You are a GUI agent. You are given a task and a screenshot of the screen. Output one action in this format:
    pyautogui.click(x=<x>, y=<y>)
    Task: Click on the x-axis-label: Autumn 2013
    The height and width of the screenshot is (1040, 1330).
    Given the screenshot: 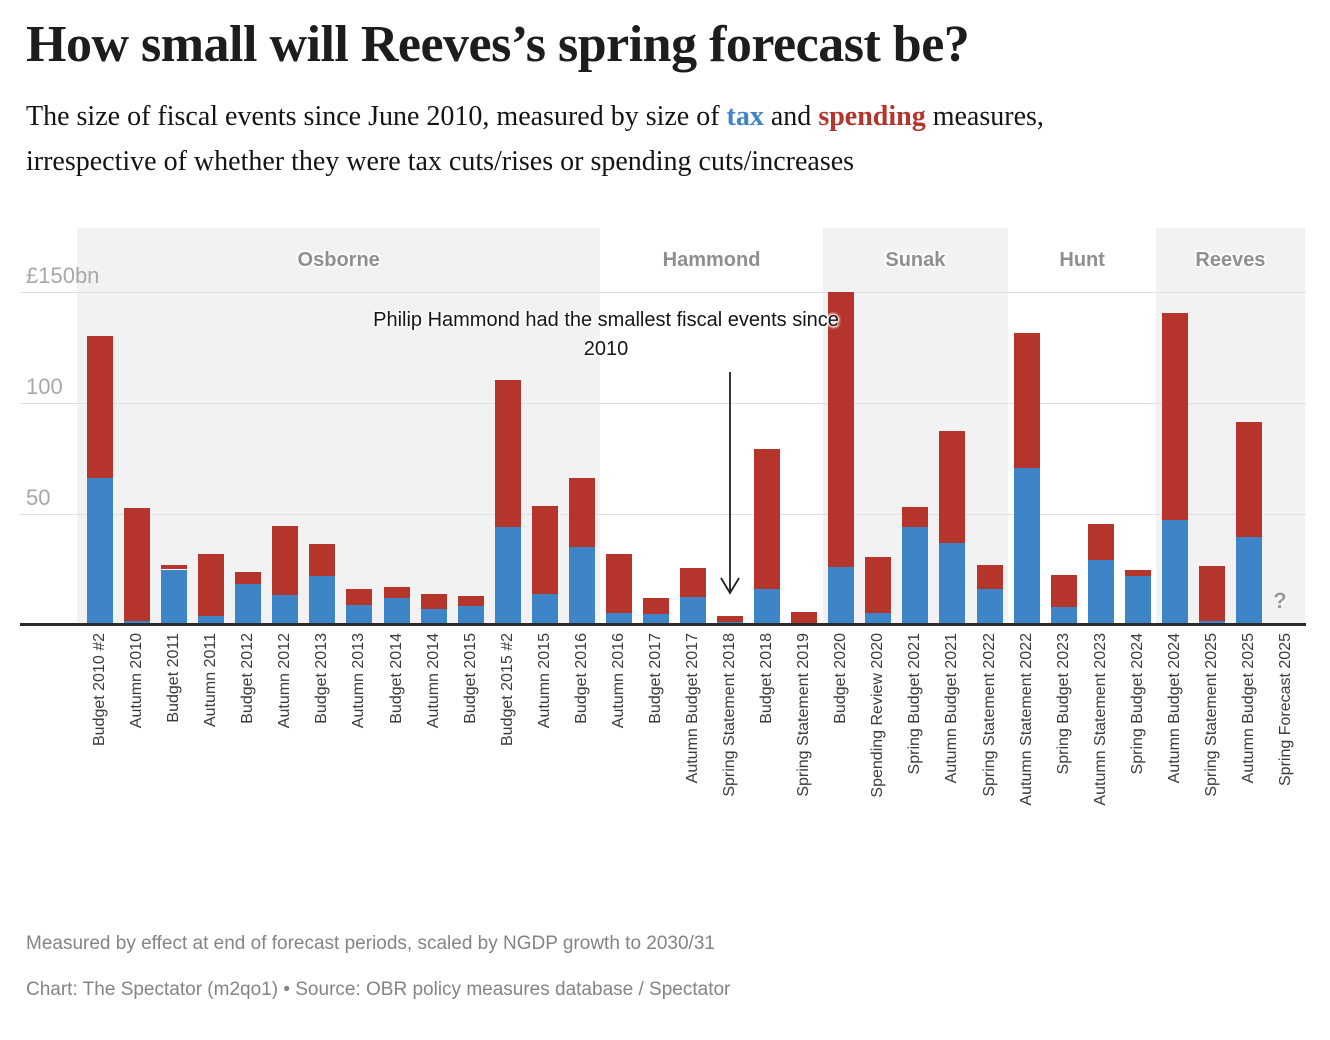 What is the action you would take?
    pyautogui.click(x=359, y=681)
    